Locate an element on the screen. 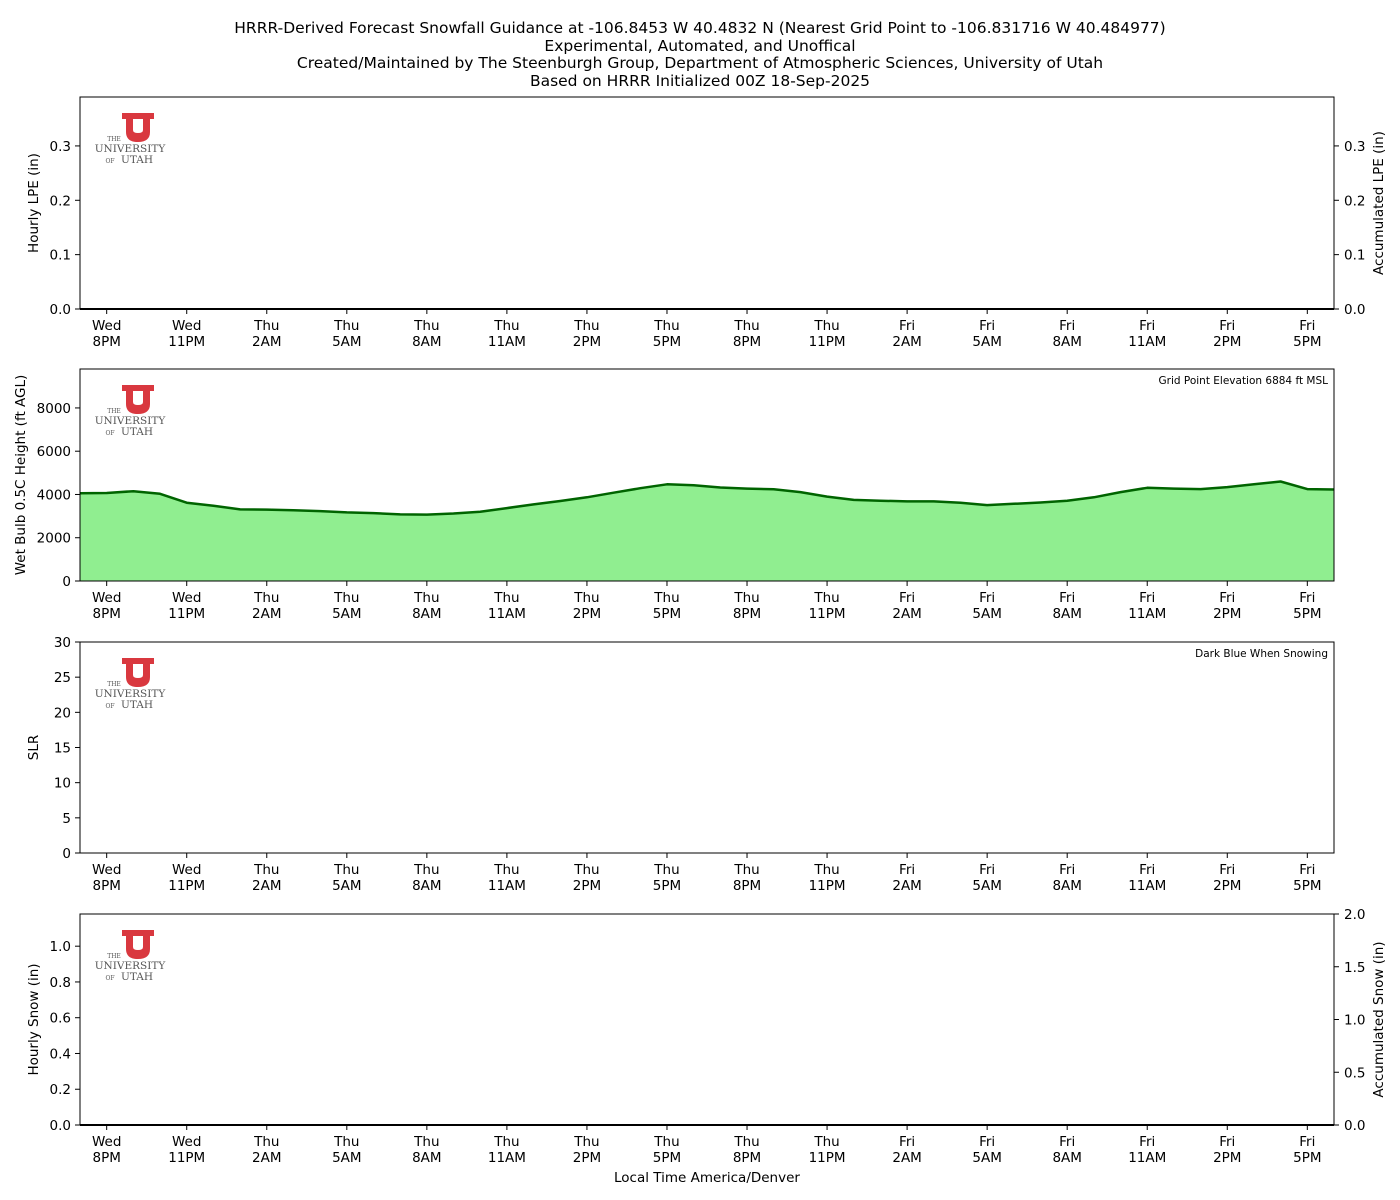 The height and width of the screenshot is (1200, 1400). y-tick-label: 0.3 is located at coordinates (60, 147).